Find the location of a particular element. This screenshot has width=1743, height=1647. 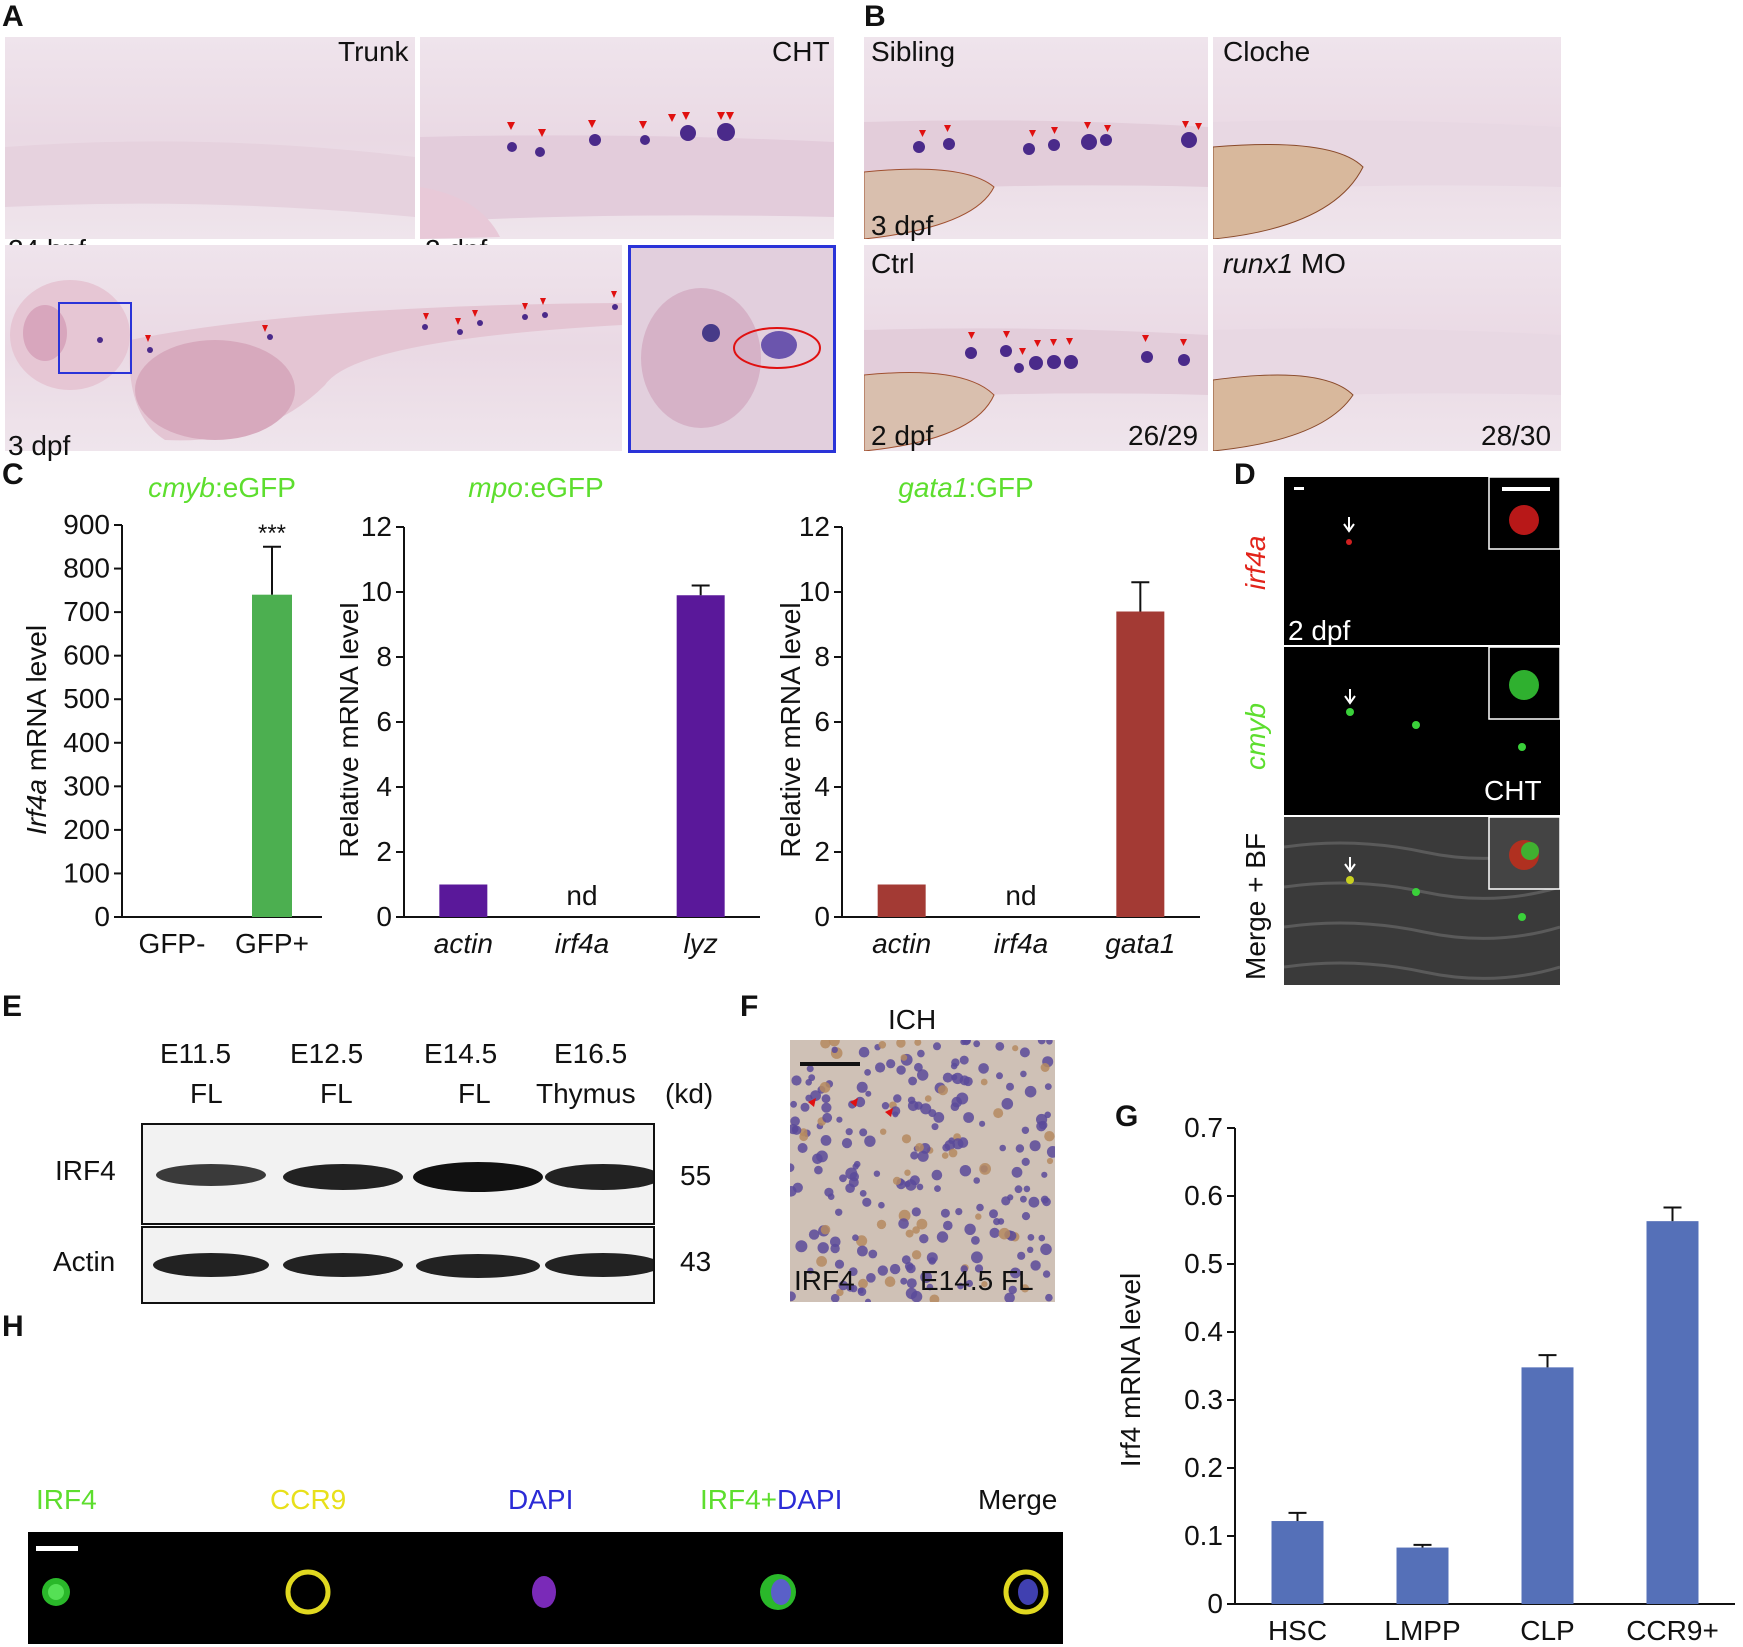

significance-annotation: *** is located at coordinates (272, 533).